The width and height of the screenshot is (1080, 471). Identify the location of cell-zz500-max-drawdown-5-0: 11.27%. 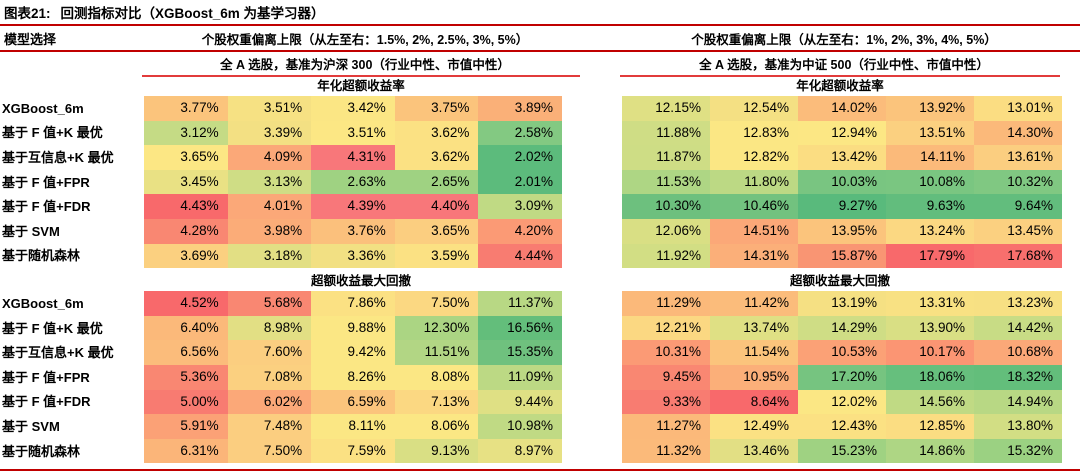
(666, 426).